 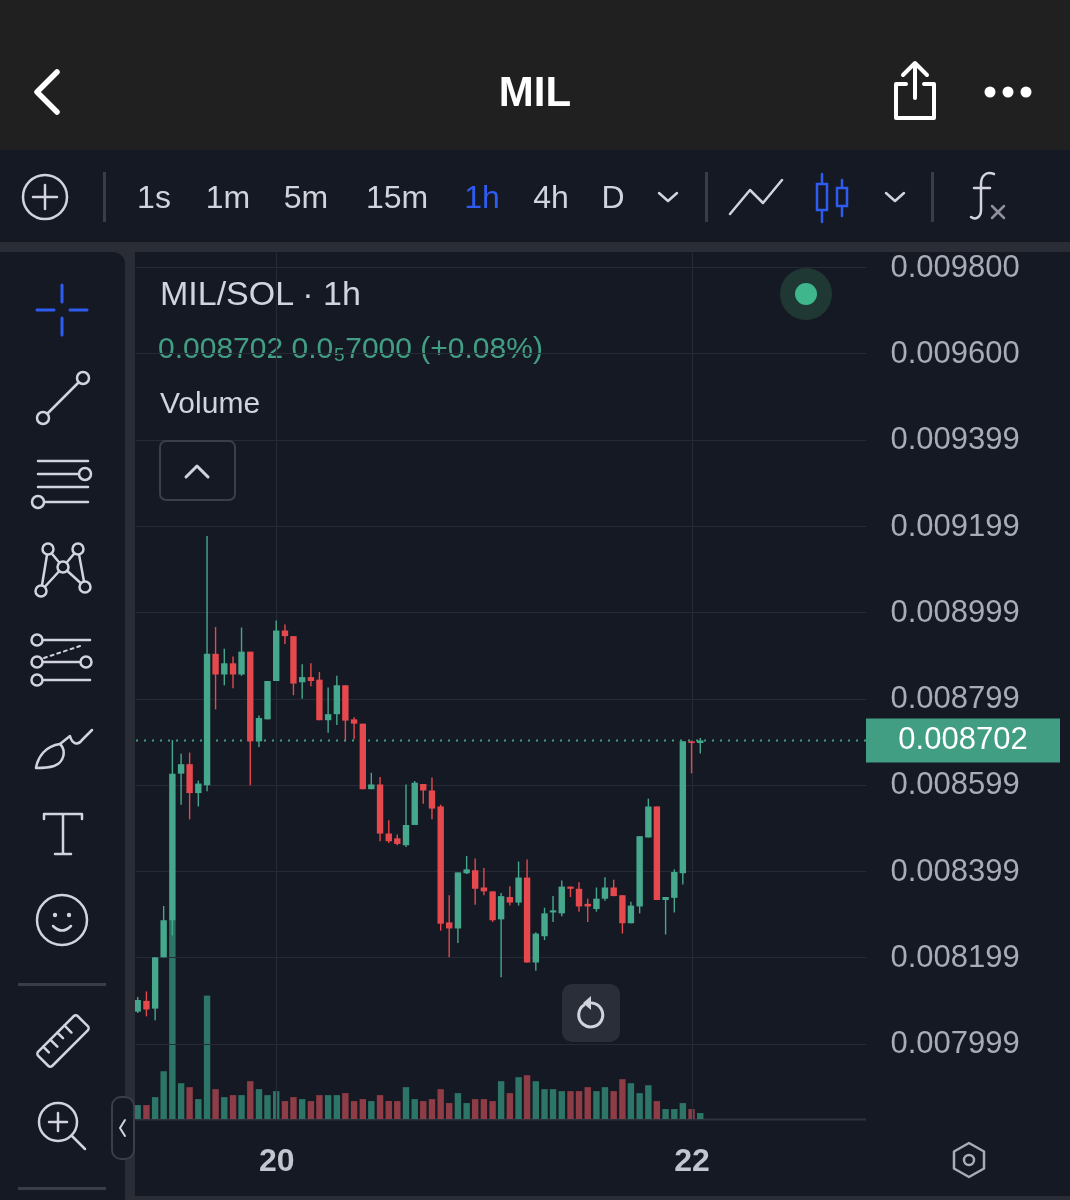 What do you see at coordinates (963, 739) in the screenshot?
I see `ref-line-label: 0.008702` at bounding box center [963, 739].